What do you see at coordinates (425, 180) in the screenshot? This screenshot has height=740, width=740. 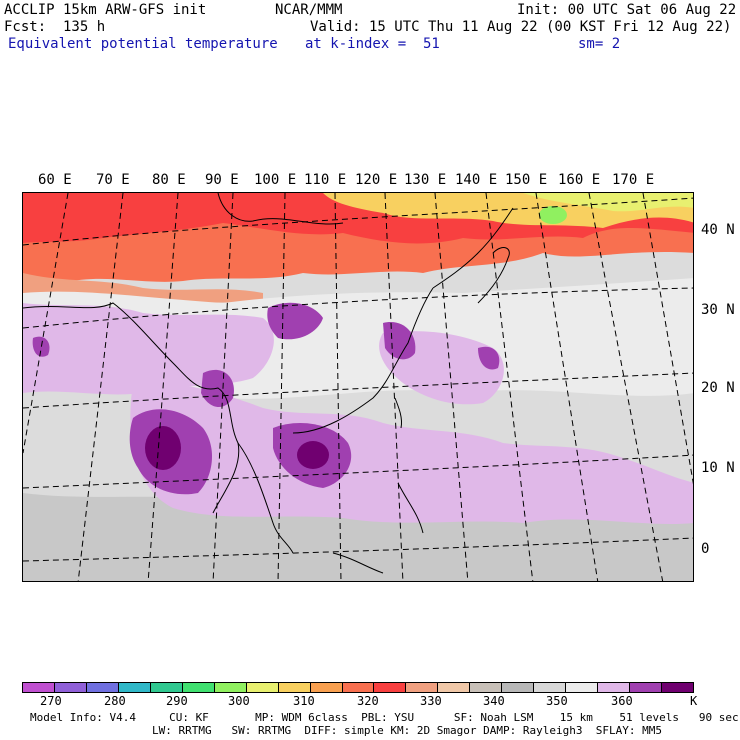 I see `lon-label: 130 E` at bounding box center [425, 180].